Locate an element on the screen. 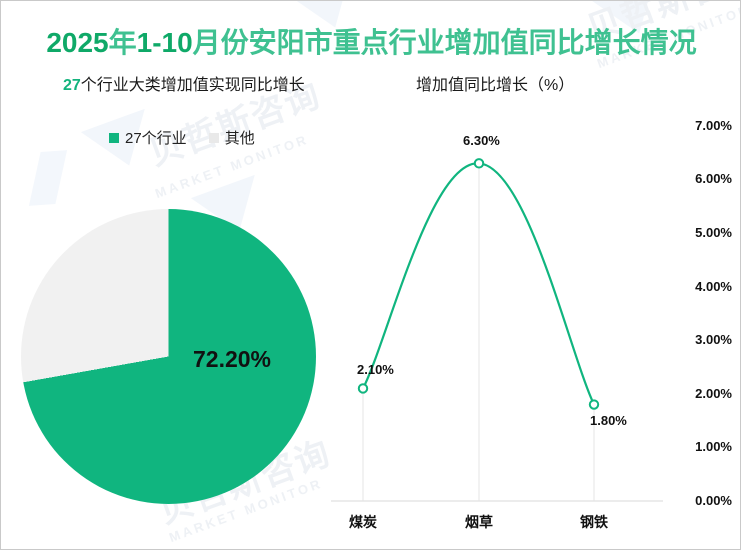 Image resolution: width=741 pixels, height=550 pixels. y-axis-tick-label: 5.00% is located at coordinates (713, 232).